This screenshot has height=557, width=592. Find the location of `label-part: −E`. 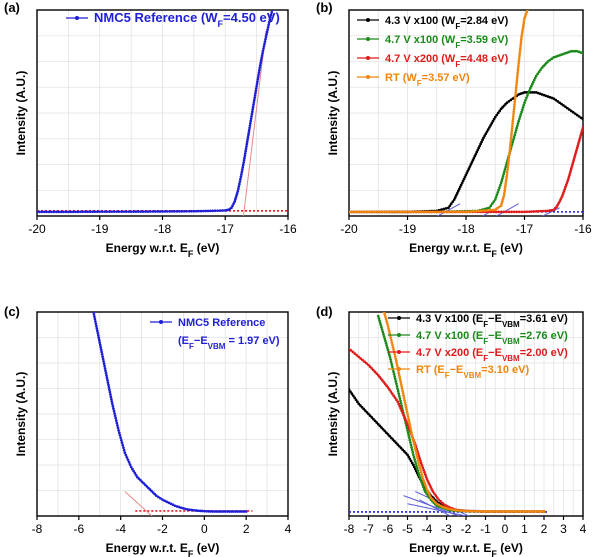

label-part: −E is located at coordinates (457, 370).